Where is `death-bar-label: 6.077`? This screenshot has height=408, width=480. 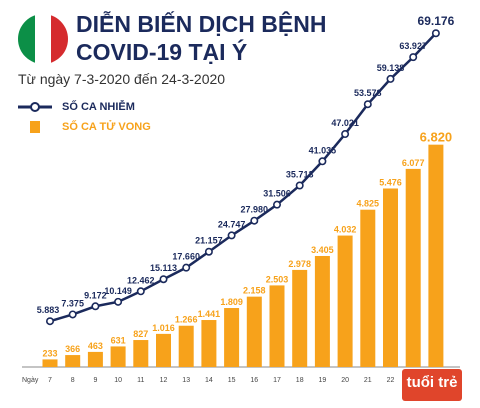
death-bar-label: 6.077 is located at coordinates (413, 163).